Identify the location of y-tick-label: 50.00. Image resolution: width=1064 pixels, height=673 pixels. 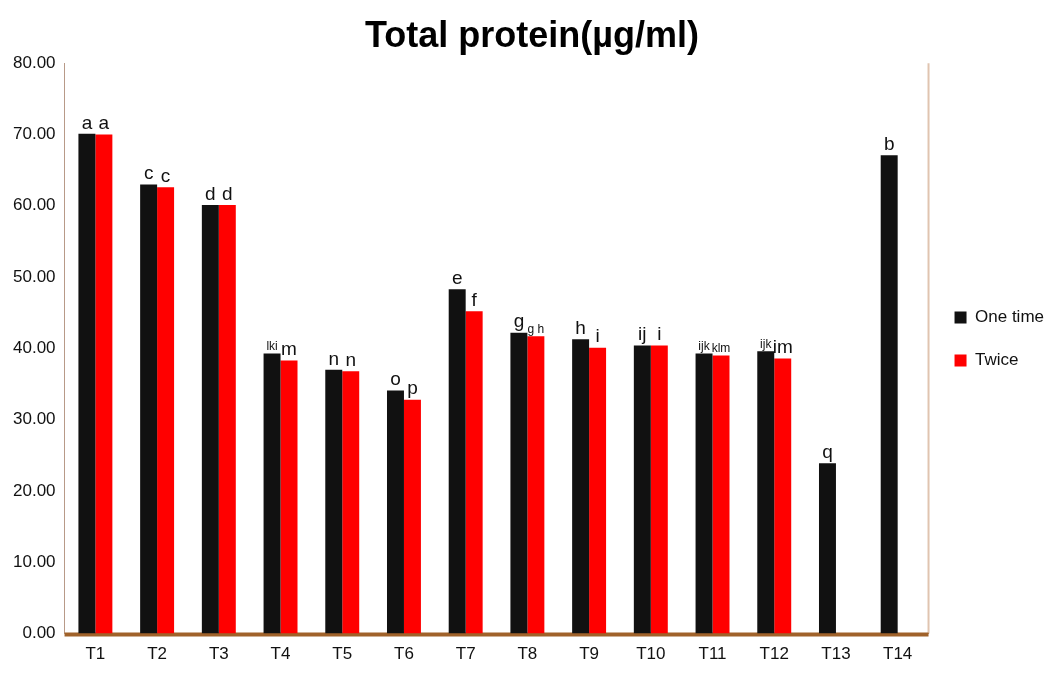
(34, 276).